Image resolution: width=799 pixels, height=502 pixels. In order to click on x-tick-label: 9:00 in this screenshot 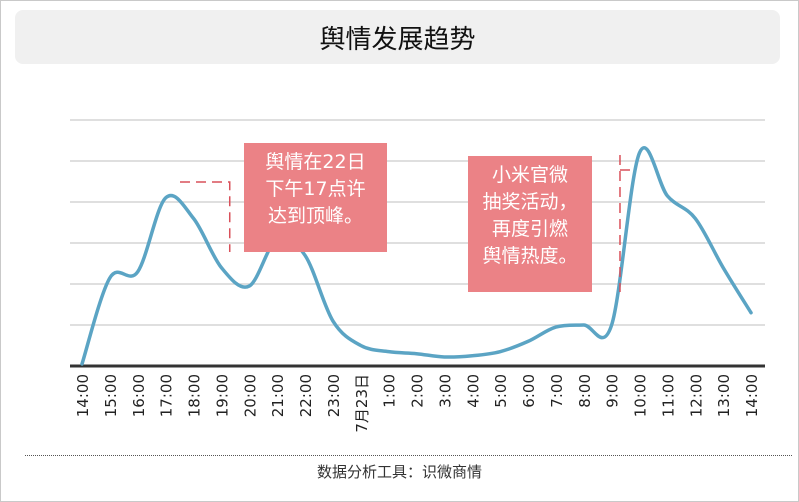, I will do `click(613, 391)`.